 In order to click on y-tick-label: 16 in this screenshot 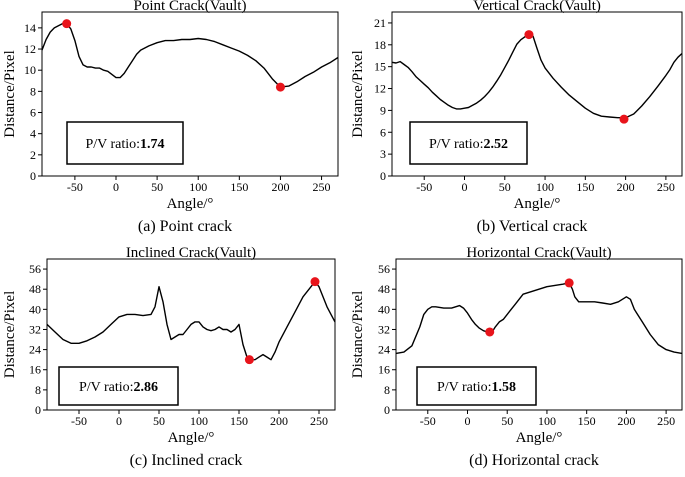, I will do `click(384, 370)`.